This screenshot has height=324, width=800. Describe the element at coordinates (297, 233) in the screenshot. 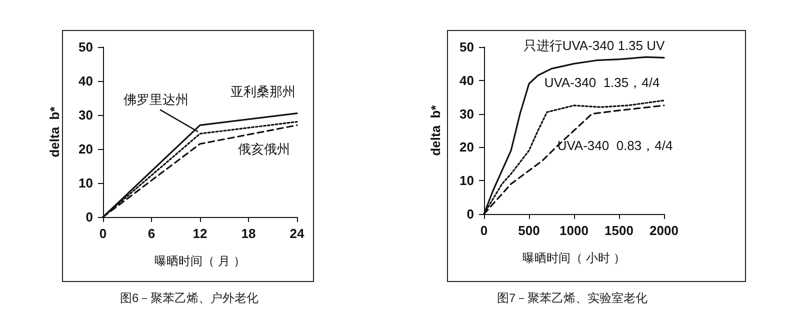

I see `x-tick-label: 24` at that location.